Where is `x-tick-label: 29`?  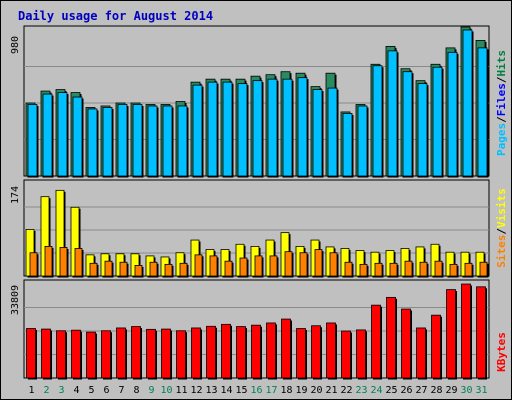 x-tick-label: 29 is located at coordinates (451, 390).